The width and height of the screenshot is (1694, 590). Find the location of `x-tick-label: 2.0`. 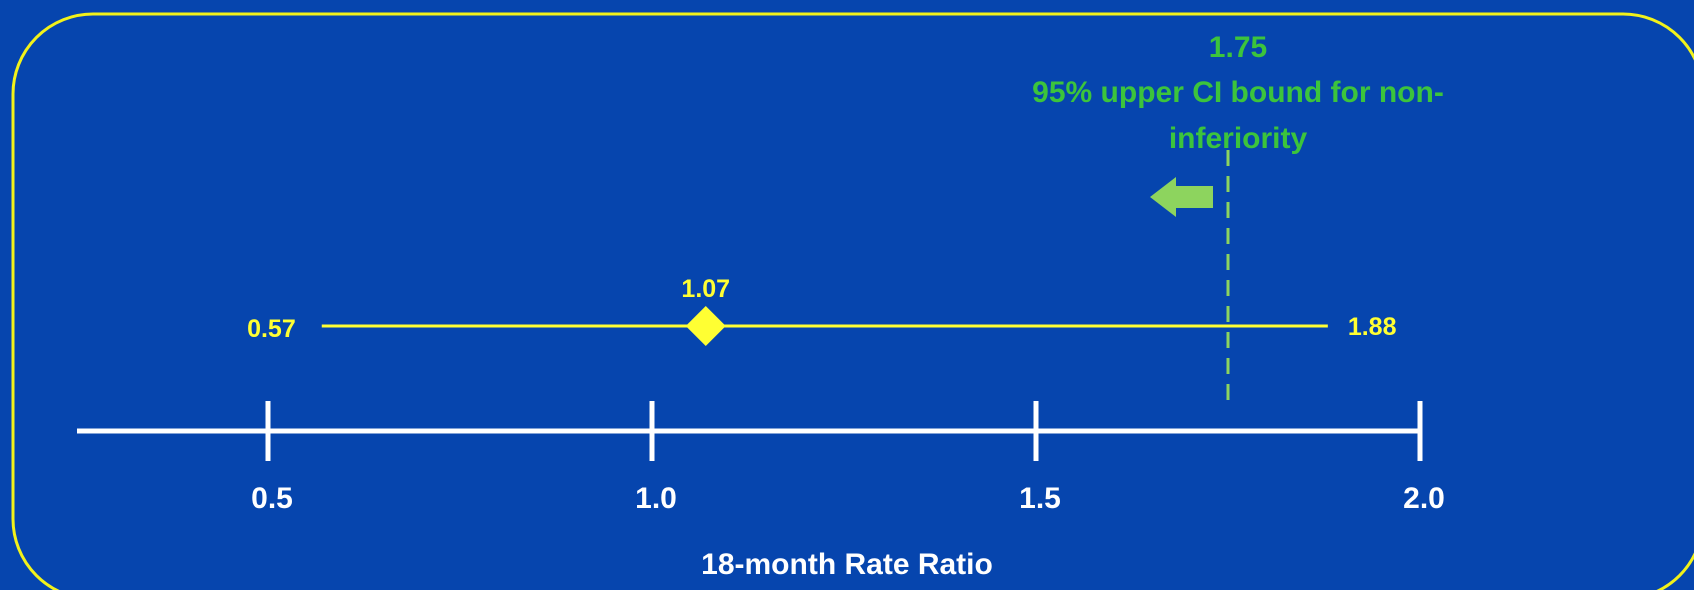

x-tick-label: 2.0 is located at coordinates (1424, 498).